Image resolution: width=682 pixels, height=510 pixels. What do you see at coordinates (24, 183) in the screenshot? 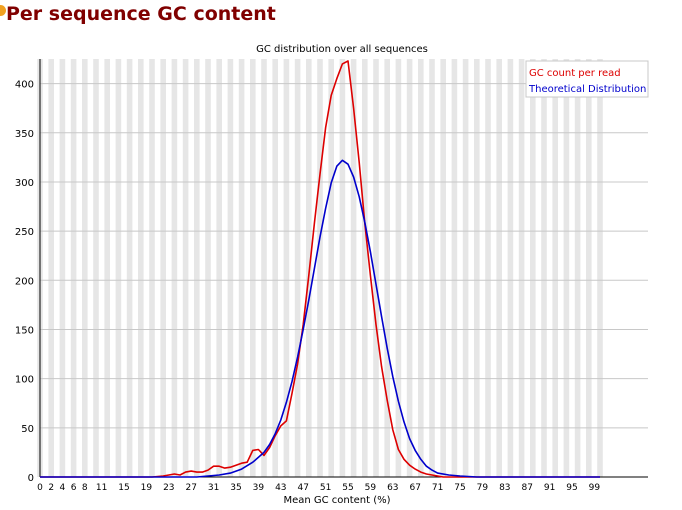
I see `y-tick-label: 300` at bounding box center [24, 183].